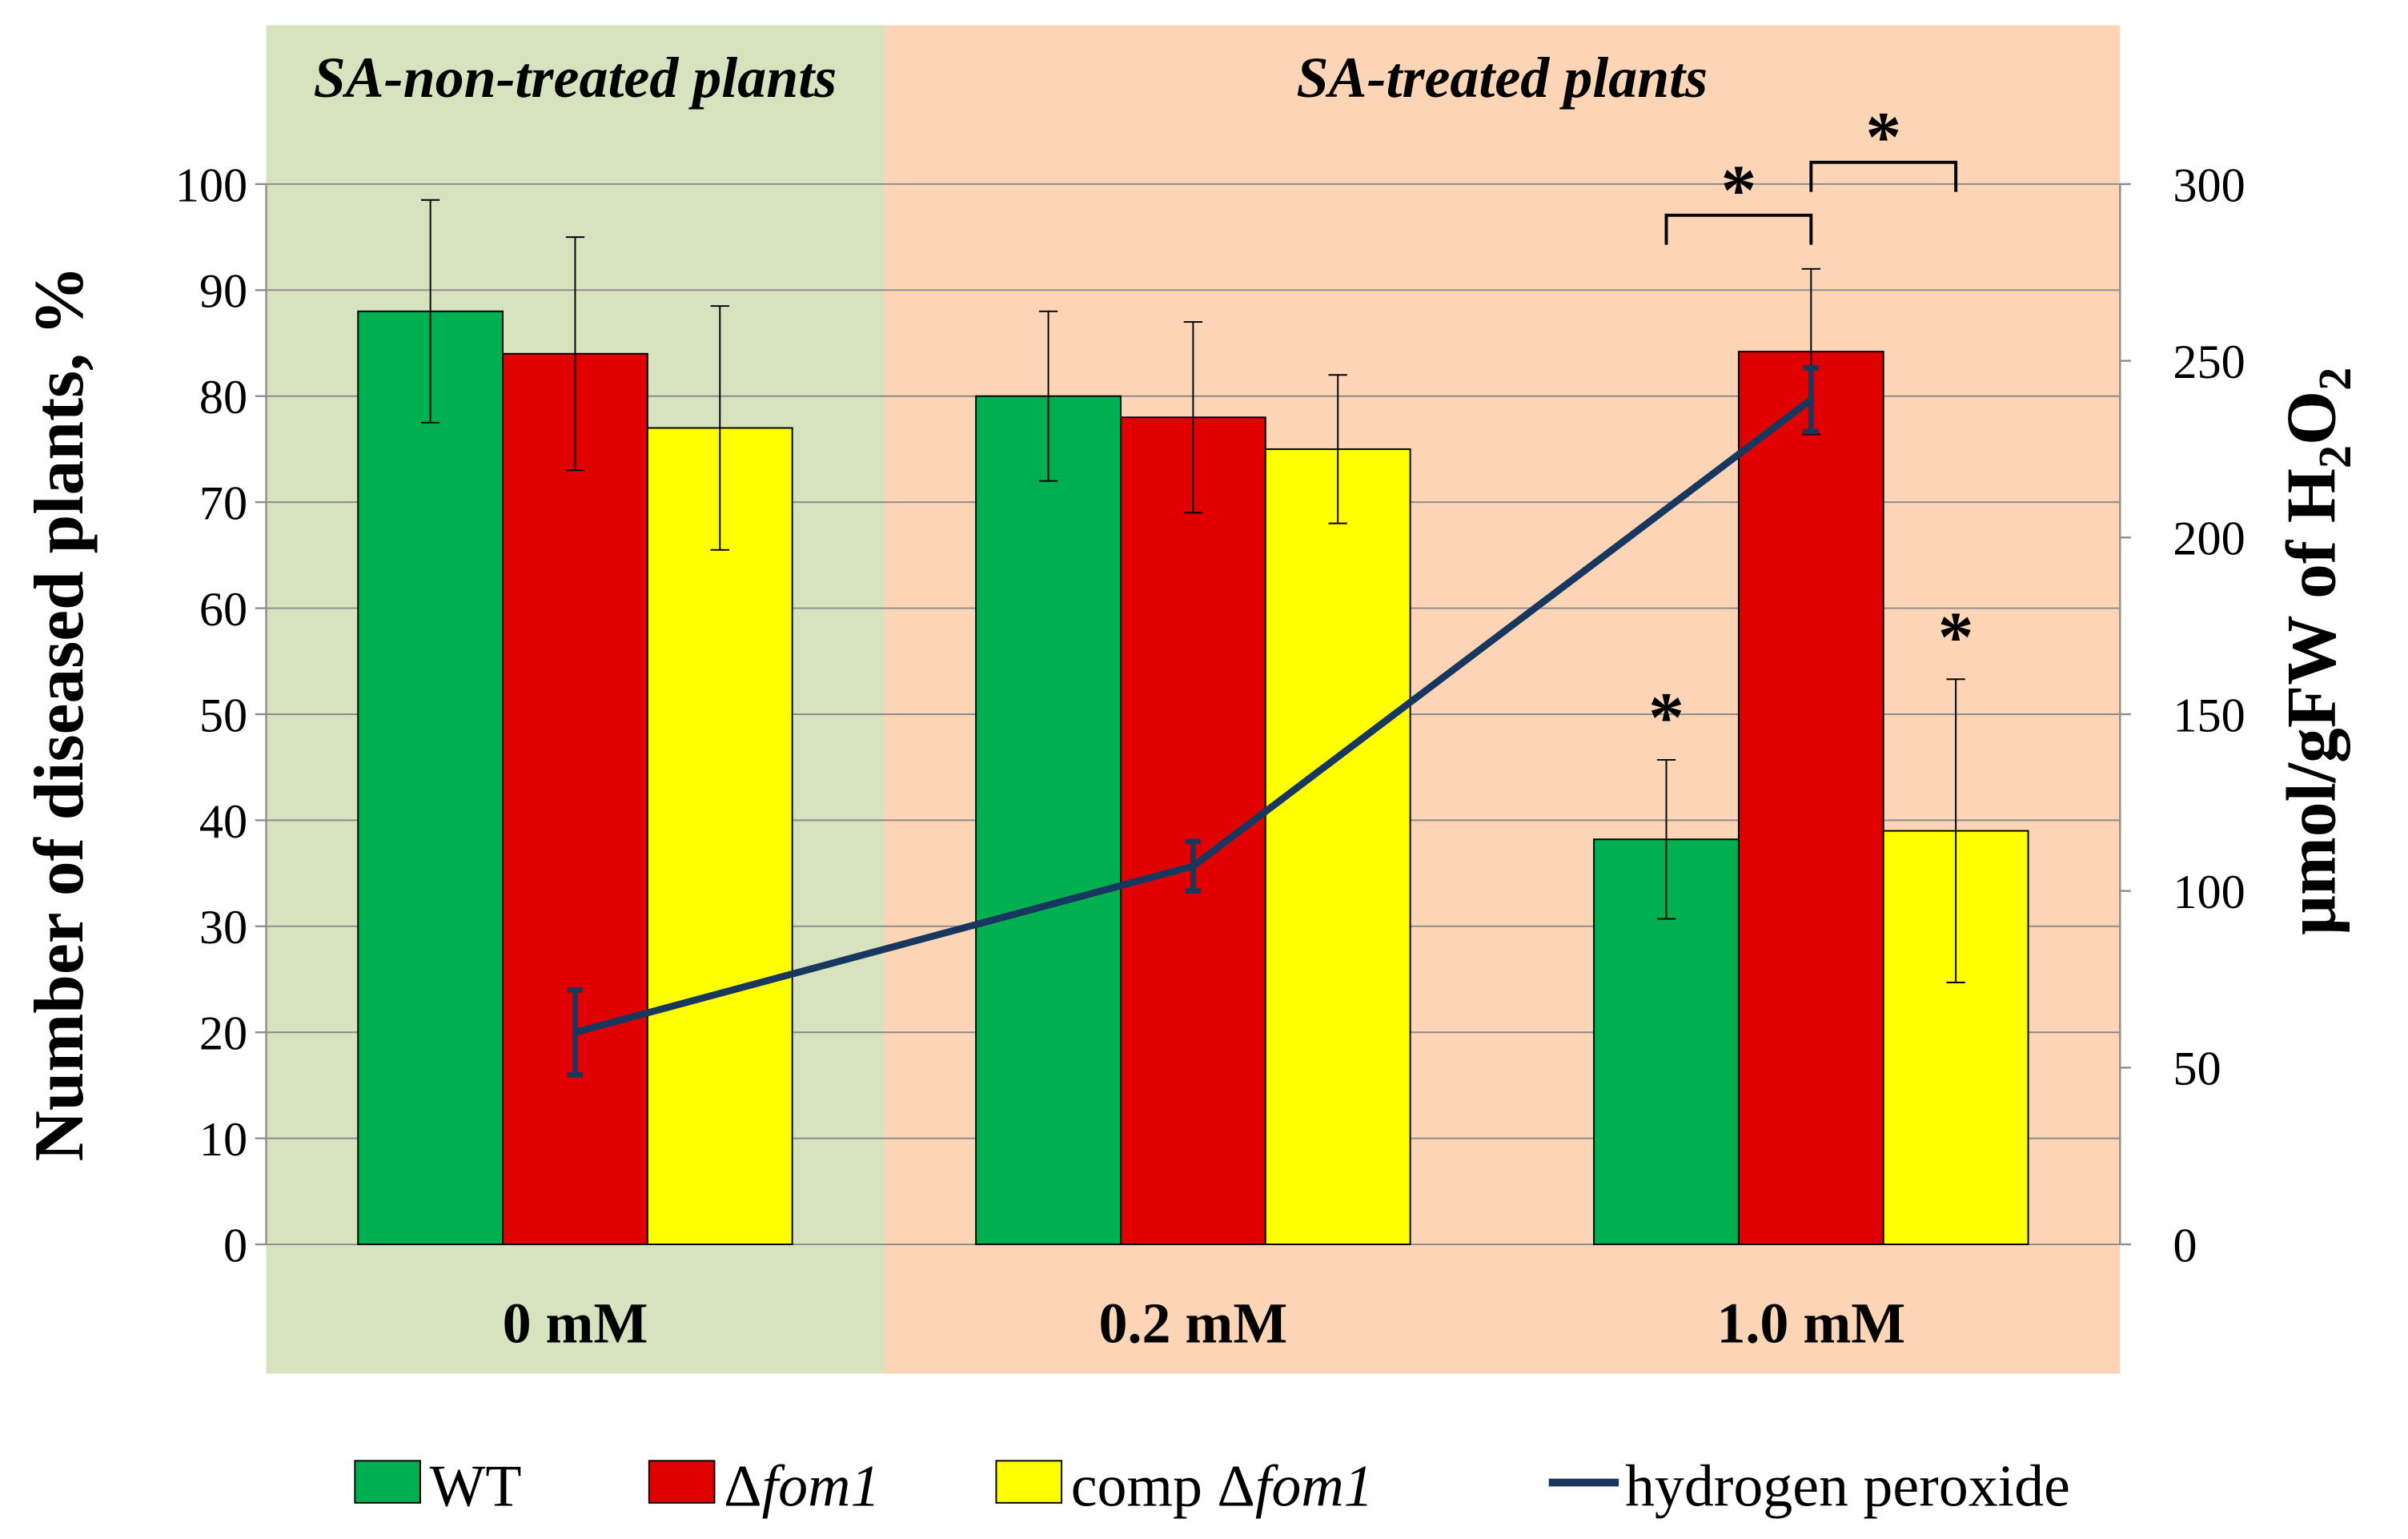 The image size is (2408, 1539). I want to click on legend-item-4: hydrogen peroxide, so click(1809, 1486).